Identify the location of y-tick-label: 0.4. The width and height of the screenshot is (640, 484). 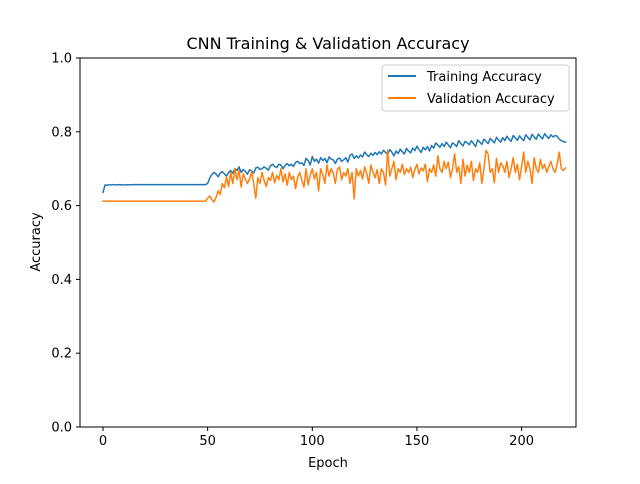
(61, 280).